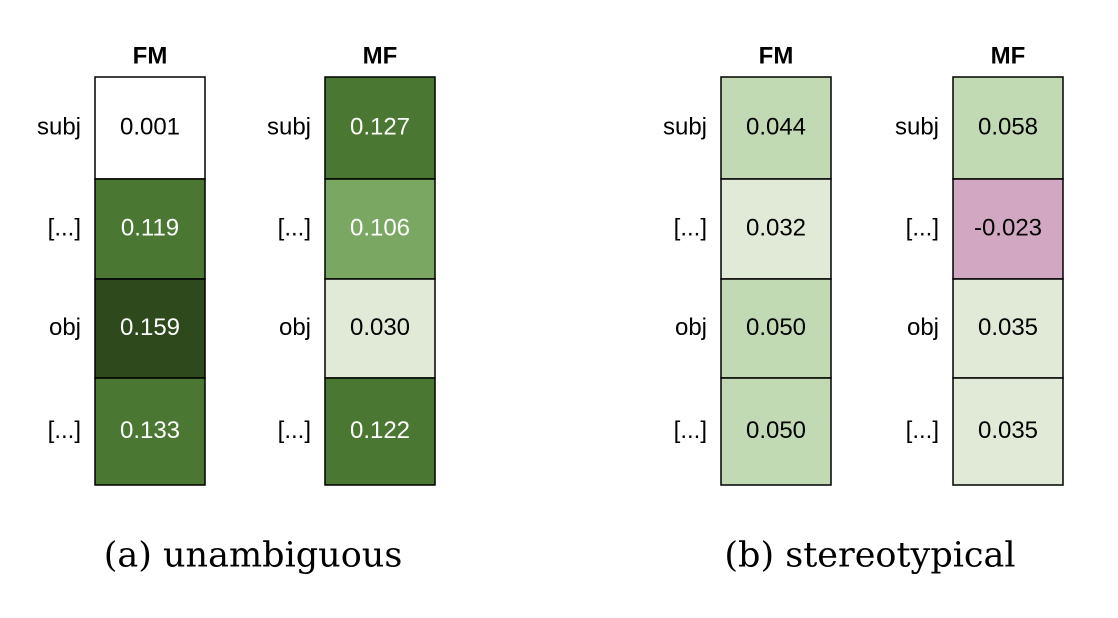 This screenshot has height=618, width=1118. I want to click on cell-value-label: 0.159, so click(150, 327).